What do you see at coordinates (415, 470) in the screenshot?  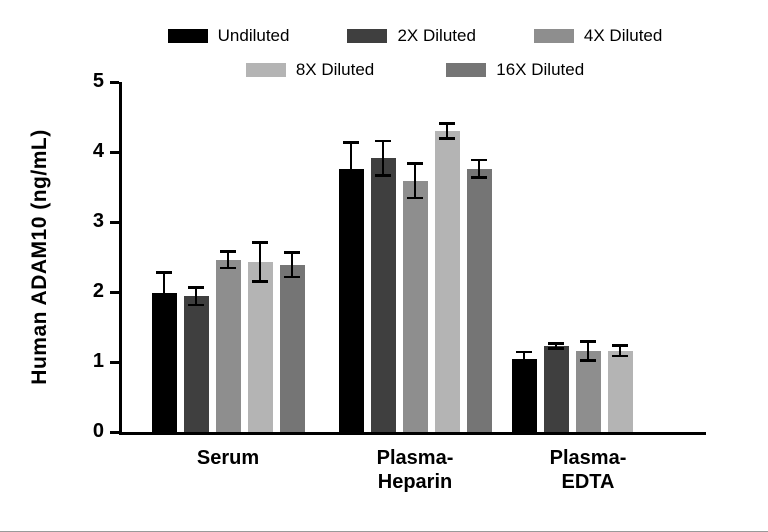 I see `x-axis-label: Plasma- Heparin` at bounding box center [415, 470].